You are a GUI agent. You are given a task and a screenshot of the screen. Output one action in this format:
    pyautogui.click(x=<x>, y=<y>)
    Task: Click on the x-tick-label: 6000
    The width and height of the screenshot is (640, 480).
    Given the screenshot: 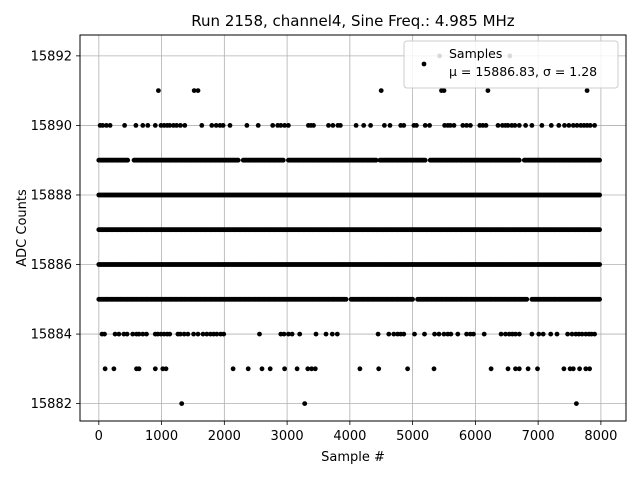 What is the action you would take?
    pyautogui.click(x=475, y=436)
    